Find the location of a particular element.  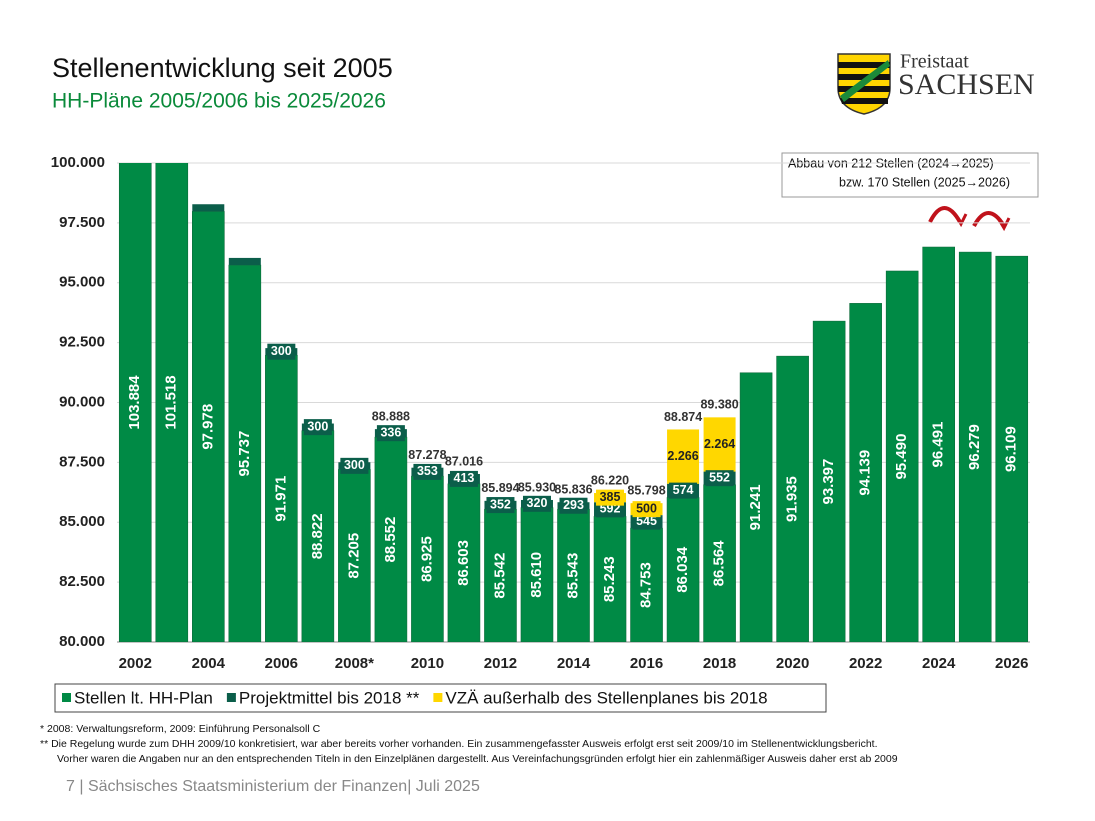

y-tick-label: 85.000 is located at coordinates (82, 521).